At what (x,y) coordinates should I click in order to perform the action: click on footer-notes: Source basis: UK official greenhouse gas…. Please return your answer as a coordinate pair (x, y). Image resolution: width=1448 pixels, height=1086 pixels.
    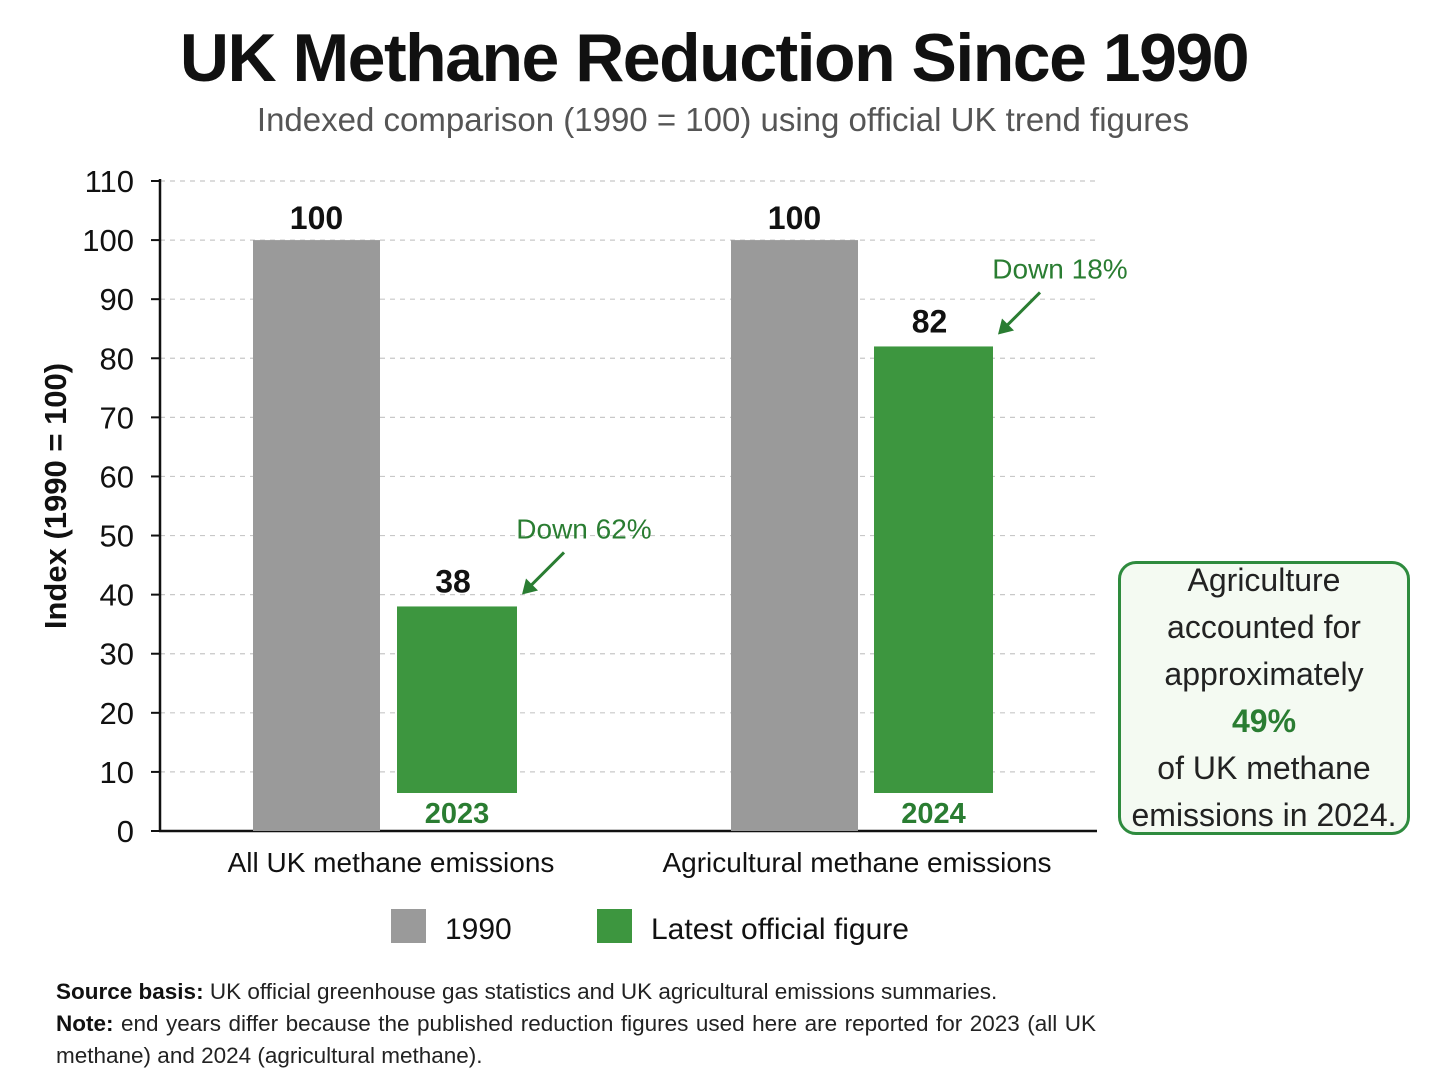
    Looking at the image, I should click on (576, 1024).